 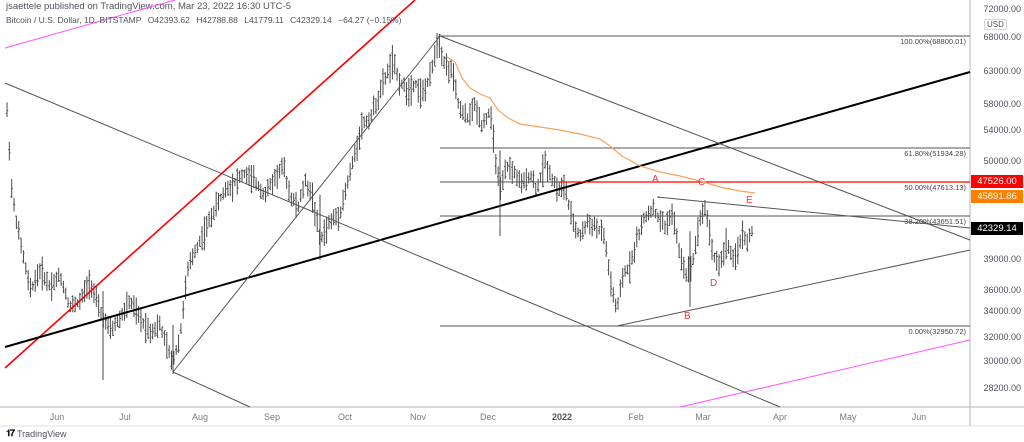 What do you see at coordinates (1002, 37) in the screenshot?
I see `price-tick-label: 68000.00` at bounding box center [1002, 37].